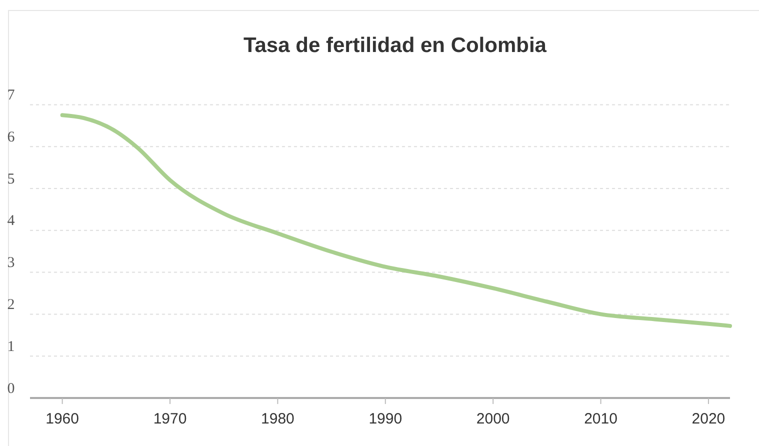 This screenshot has width=759, height=446. What do you see at coordinates (11, 263) in the screenshot?
I see `y-tick-label: 3` at bounding box center [11, 263].